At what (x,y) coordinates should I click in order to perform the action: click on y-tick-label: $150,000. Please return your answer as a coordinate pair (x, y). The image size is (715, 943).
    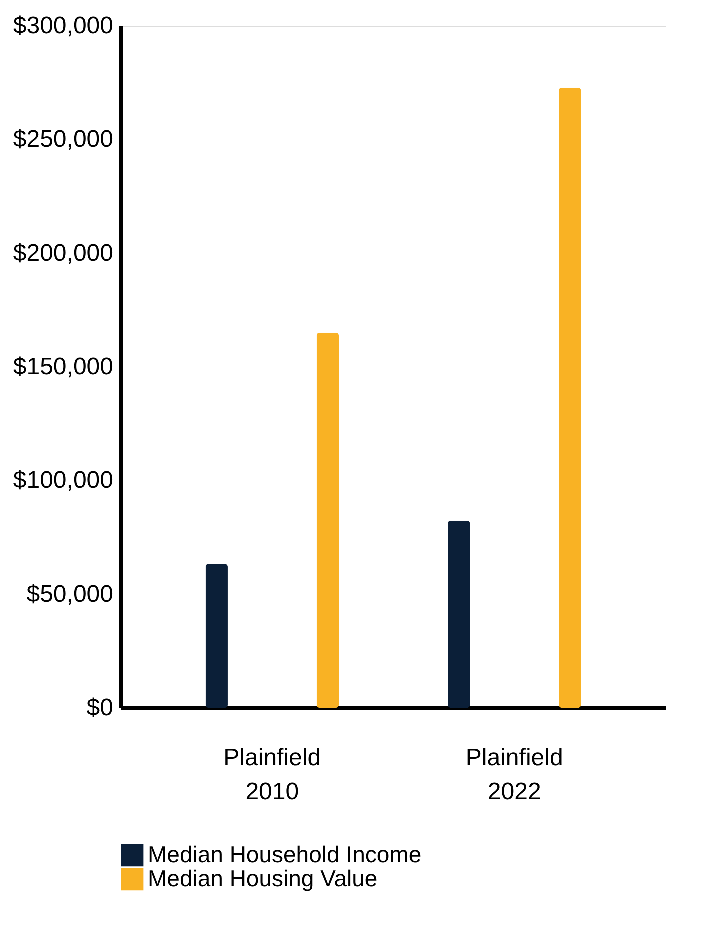
    Looking at the image, I should click on (63, 367).